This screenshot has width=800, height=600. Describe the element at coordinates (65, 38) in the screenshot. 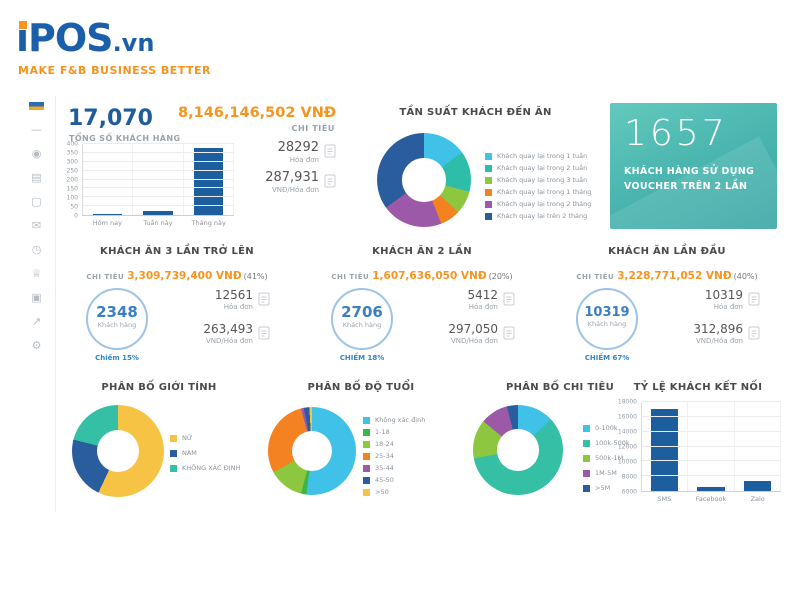

I see `logo-text: iPOS` at that location.